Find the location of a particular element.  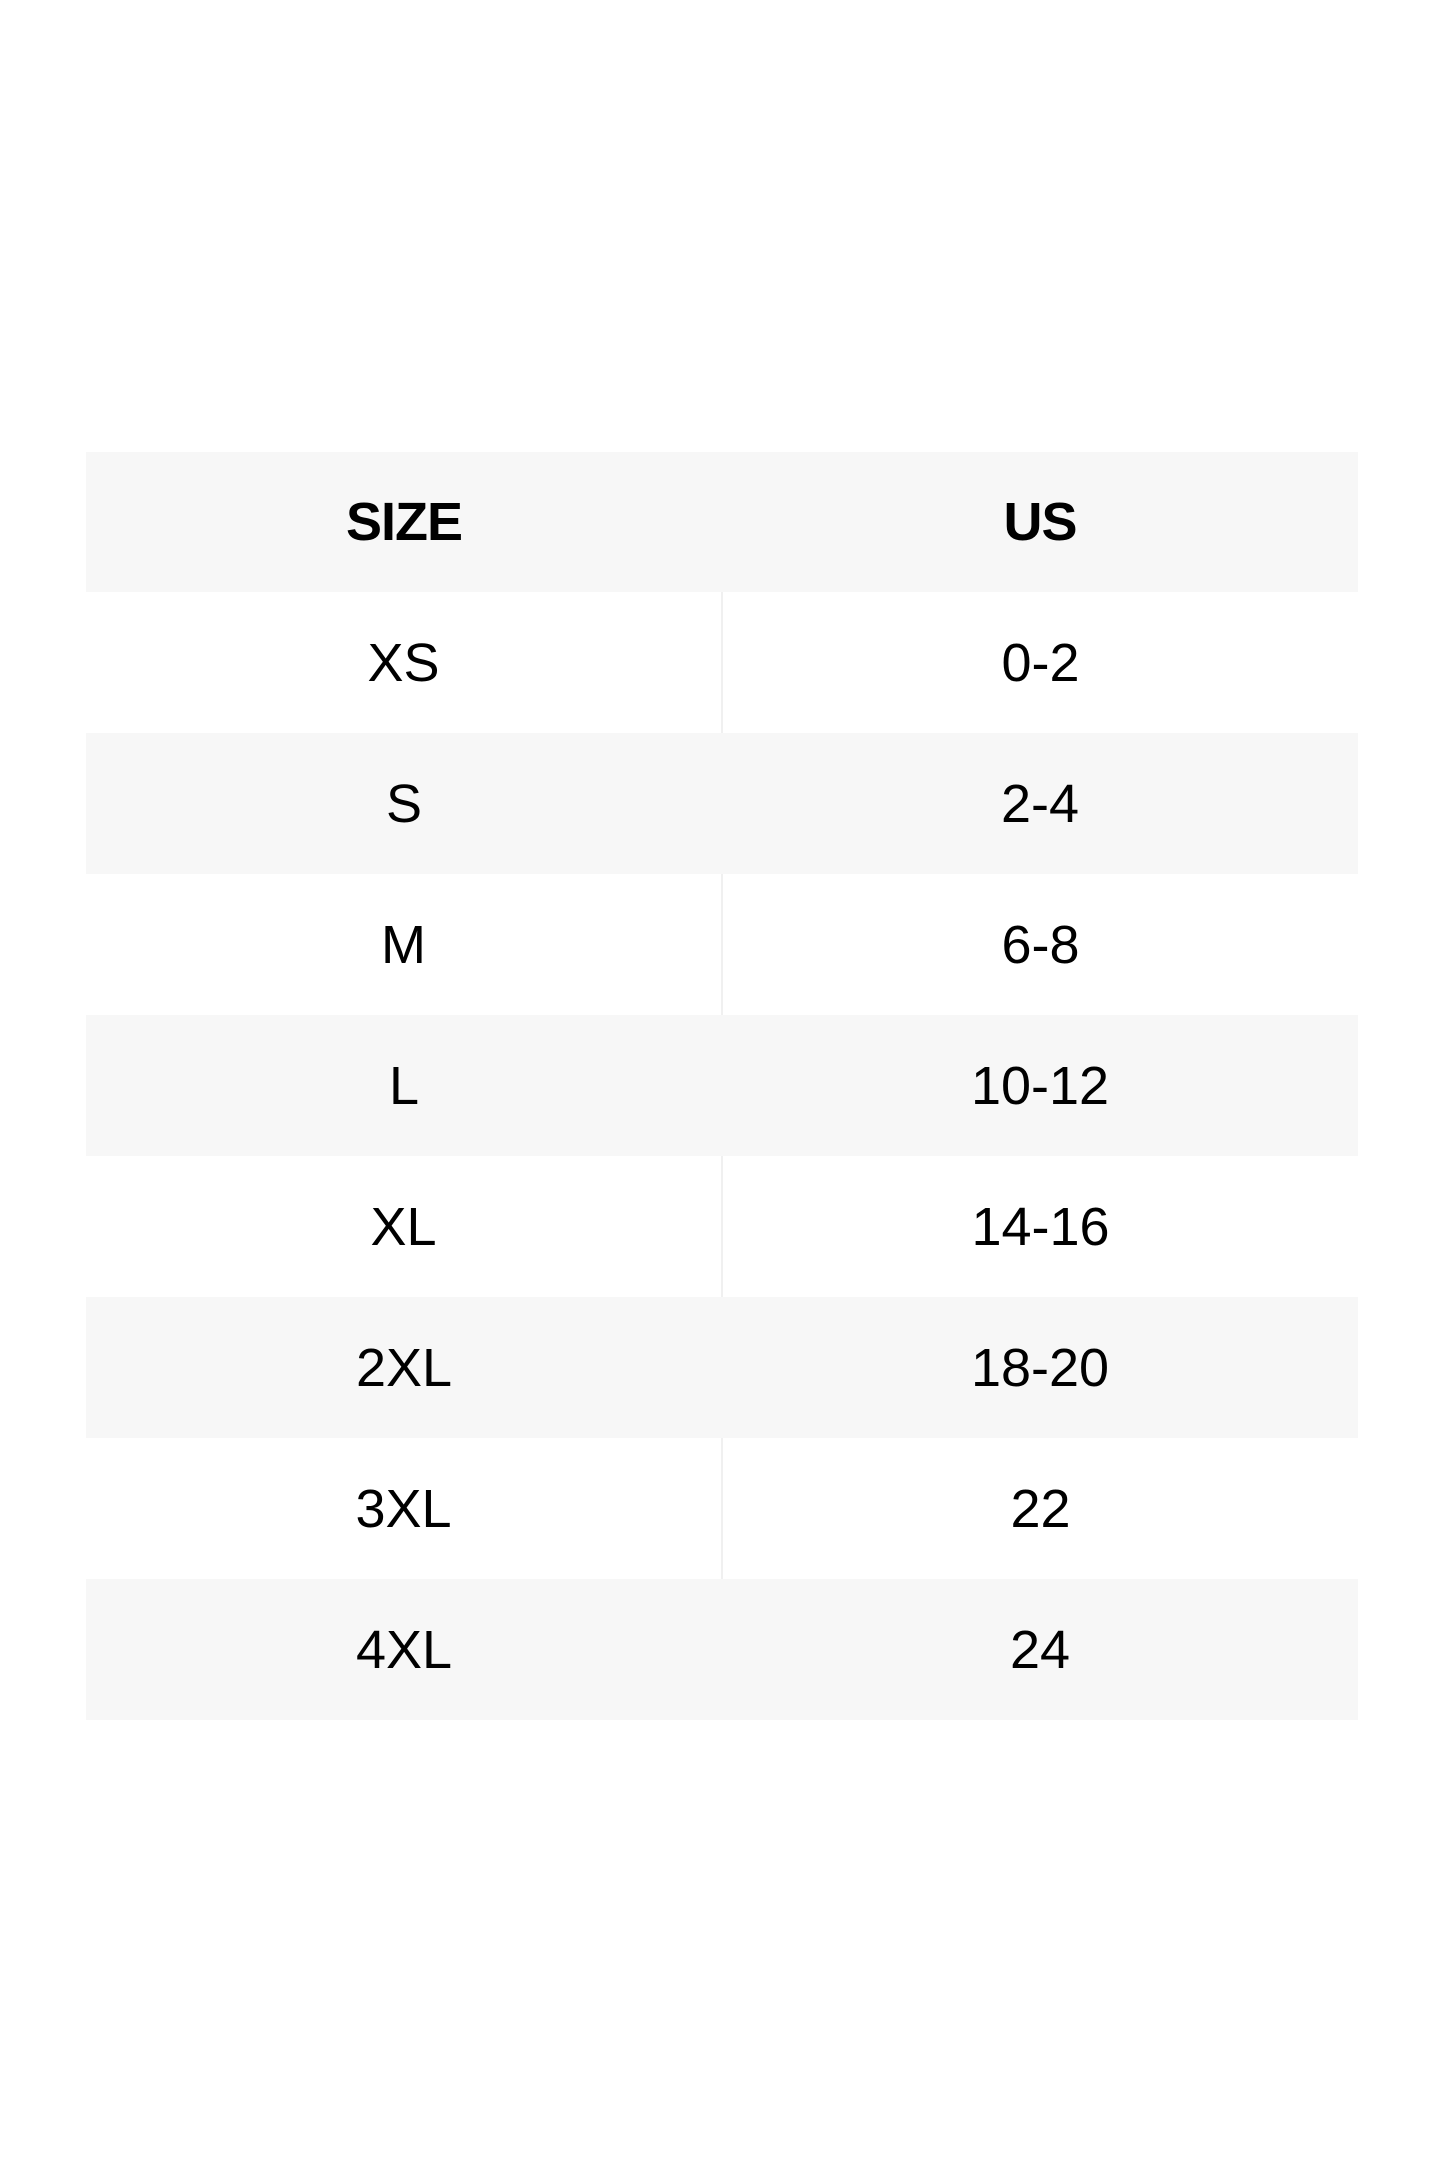

size-cell: XS is located at coordinates (404, 662).